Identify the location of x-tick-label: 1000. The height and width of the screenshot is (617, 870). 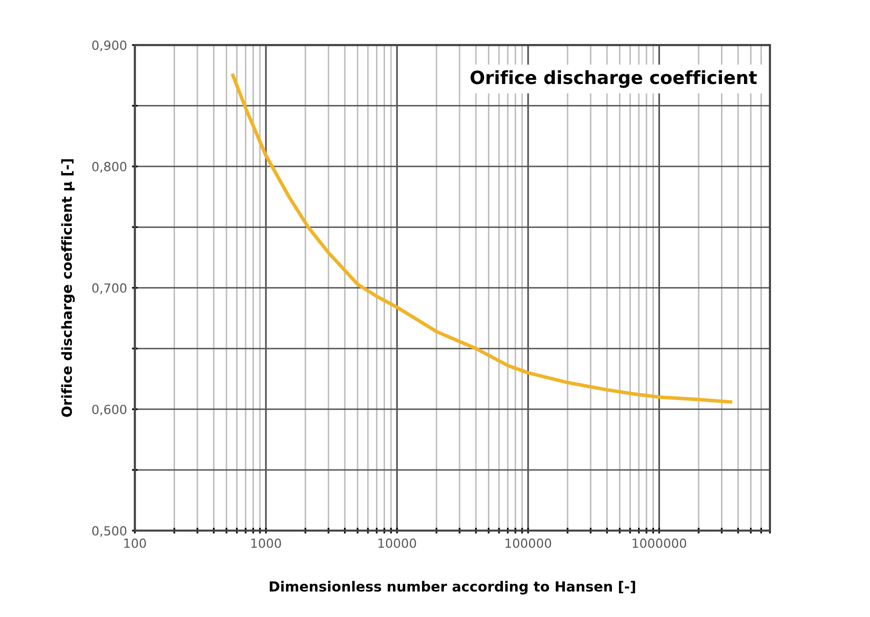
(266, 543).